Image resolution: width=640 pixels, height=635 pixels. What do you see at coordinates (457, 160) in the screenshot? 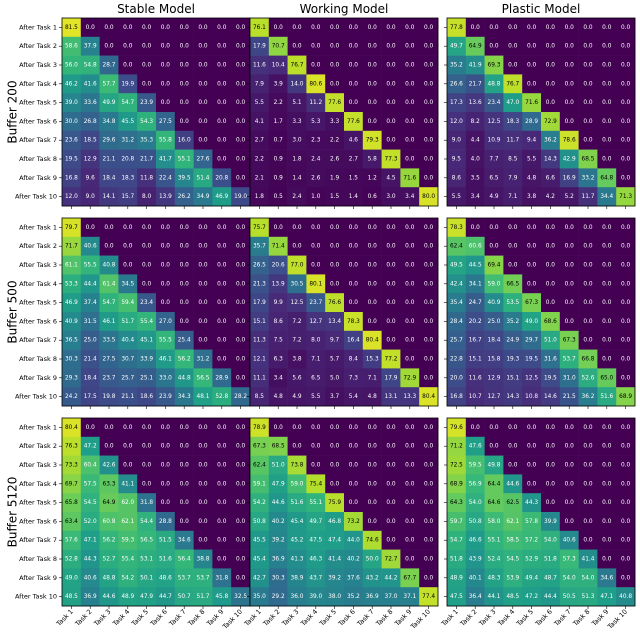
I see `cell-value-label: 9.5` at bounding box center [457, 160].